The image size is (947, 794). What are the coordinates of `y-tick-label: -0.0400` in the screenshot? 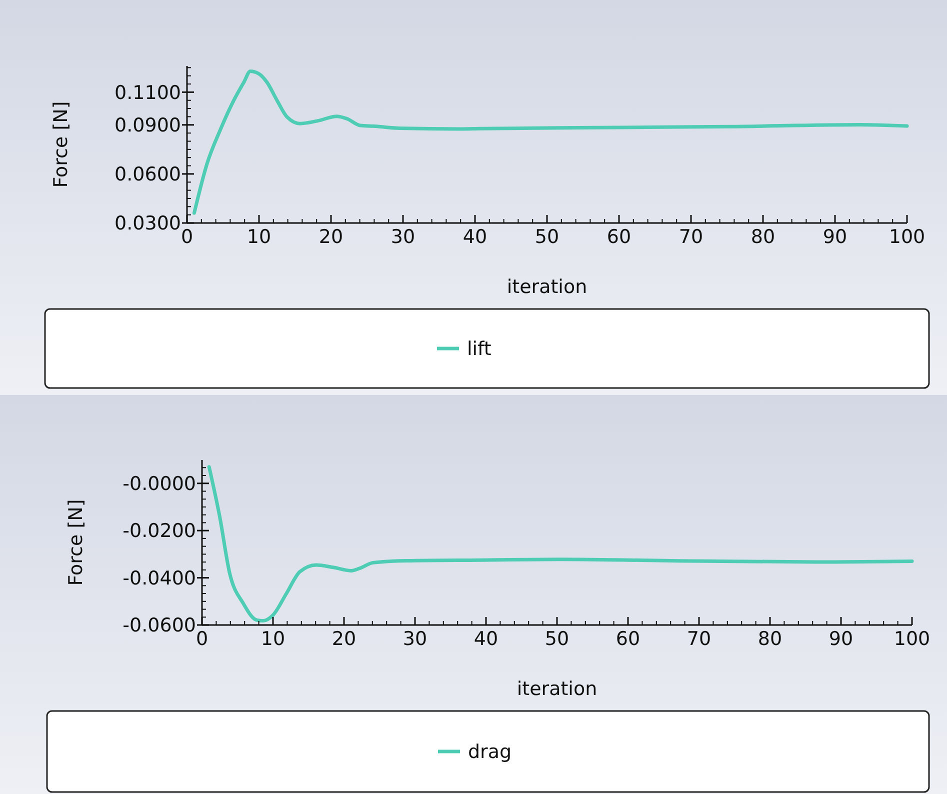 It's located at (159, 578).